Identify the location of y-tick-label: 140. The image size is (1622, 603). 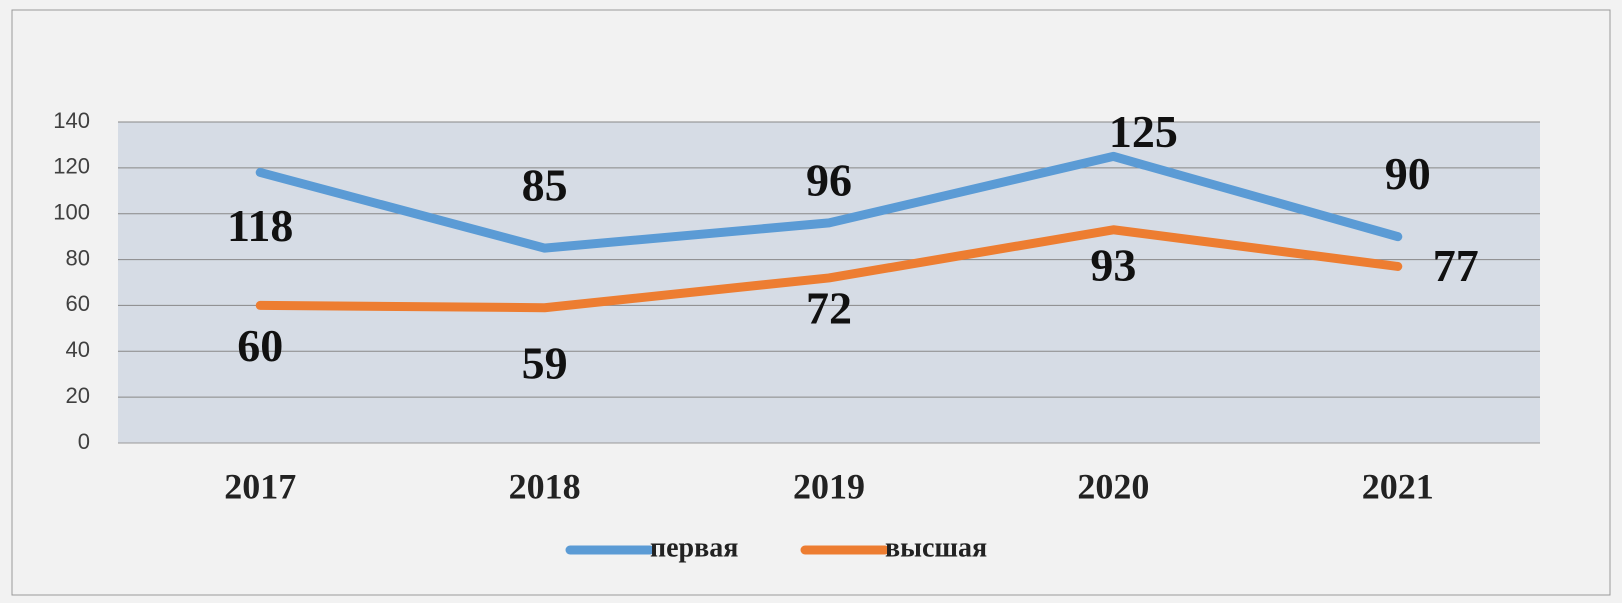
(71, 120).